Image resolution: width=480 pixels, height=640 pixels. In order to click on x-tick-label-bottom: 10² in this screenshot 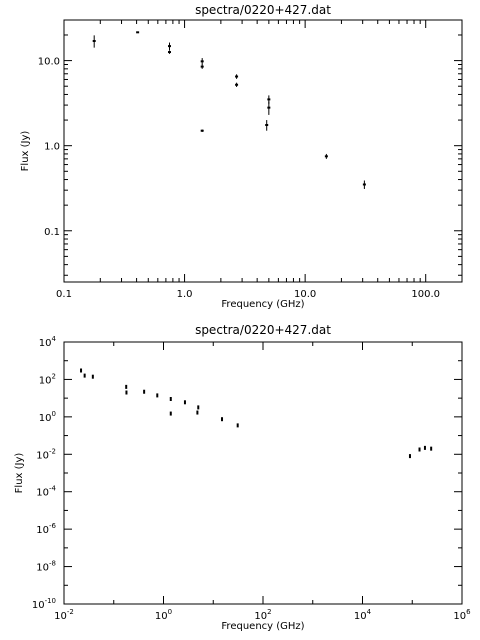, I will do `click(262, 615)`.